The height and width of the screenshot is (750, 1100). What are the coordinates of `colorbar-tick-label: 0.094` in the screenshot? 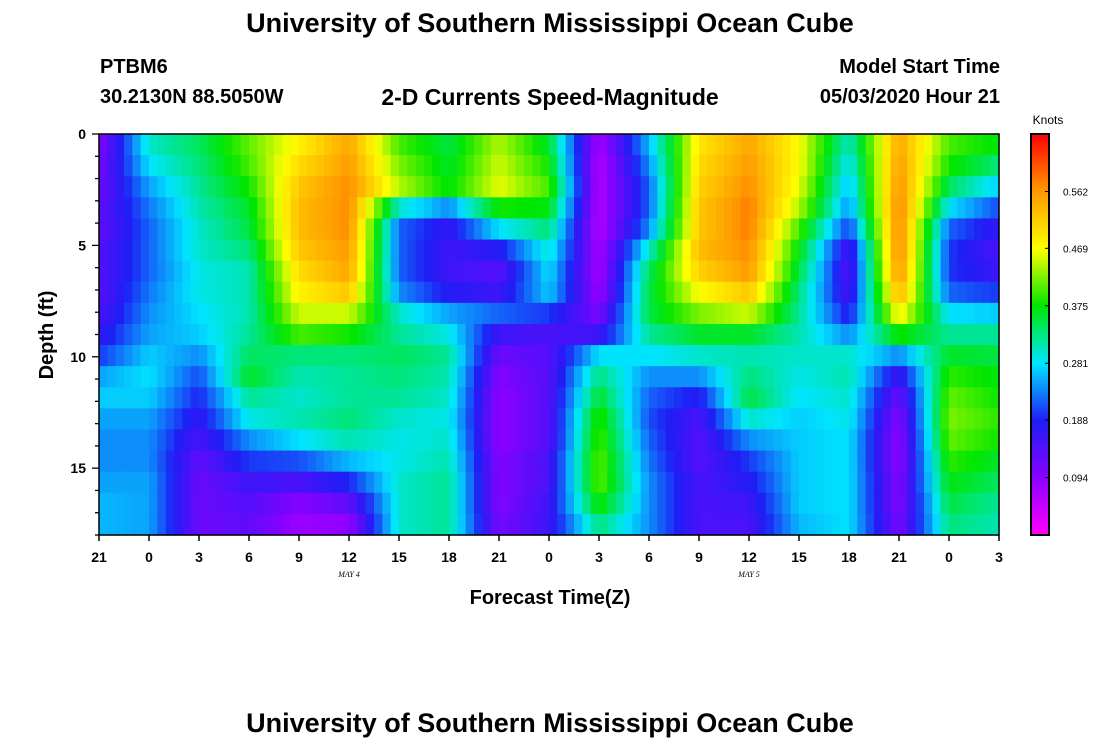 It's located at (1075, 479).